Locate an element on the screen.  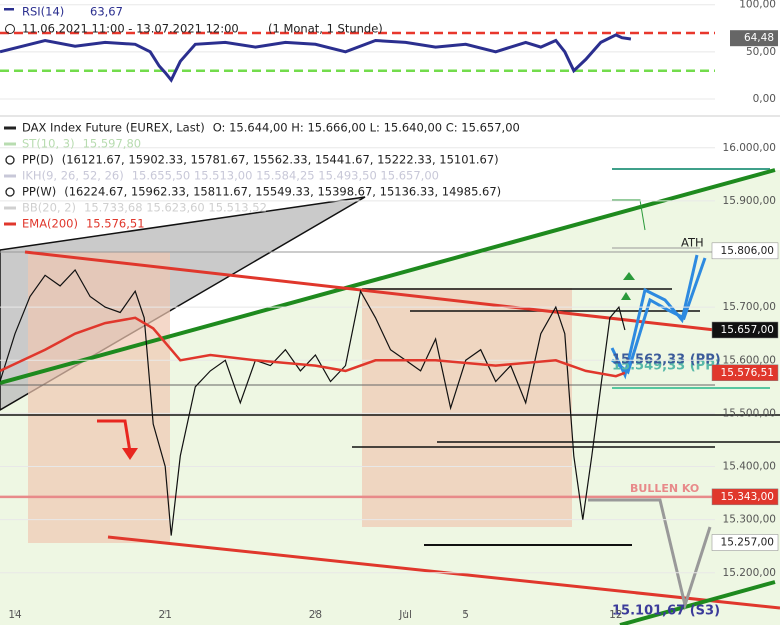
subtitle-note: (1 Monat, 1 Stunde) is located at coordinates (325, 29).